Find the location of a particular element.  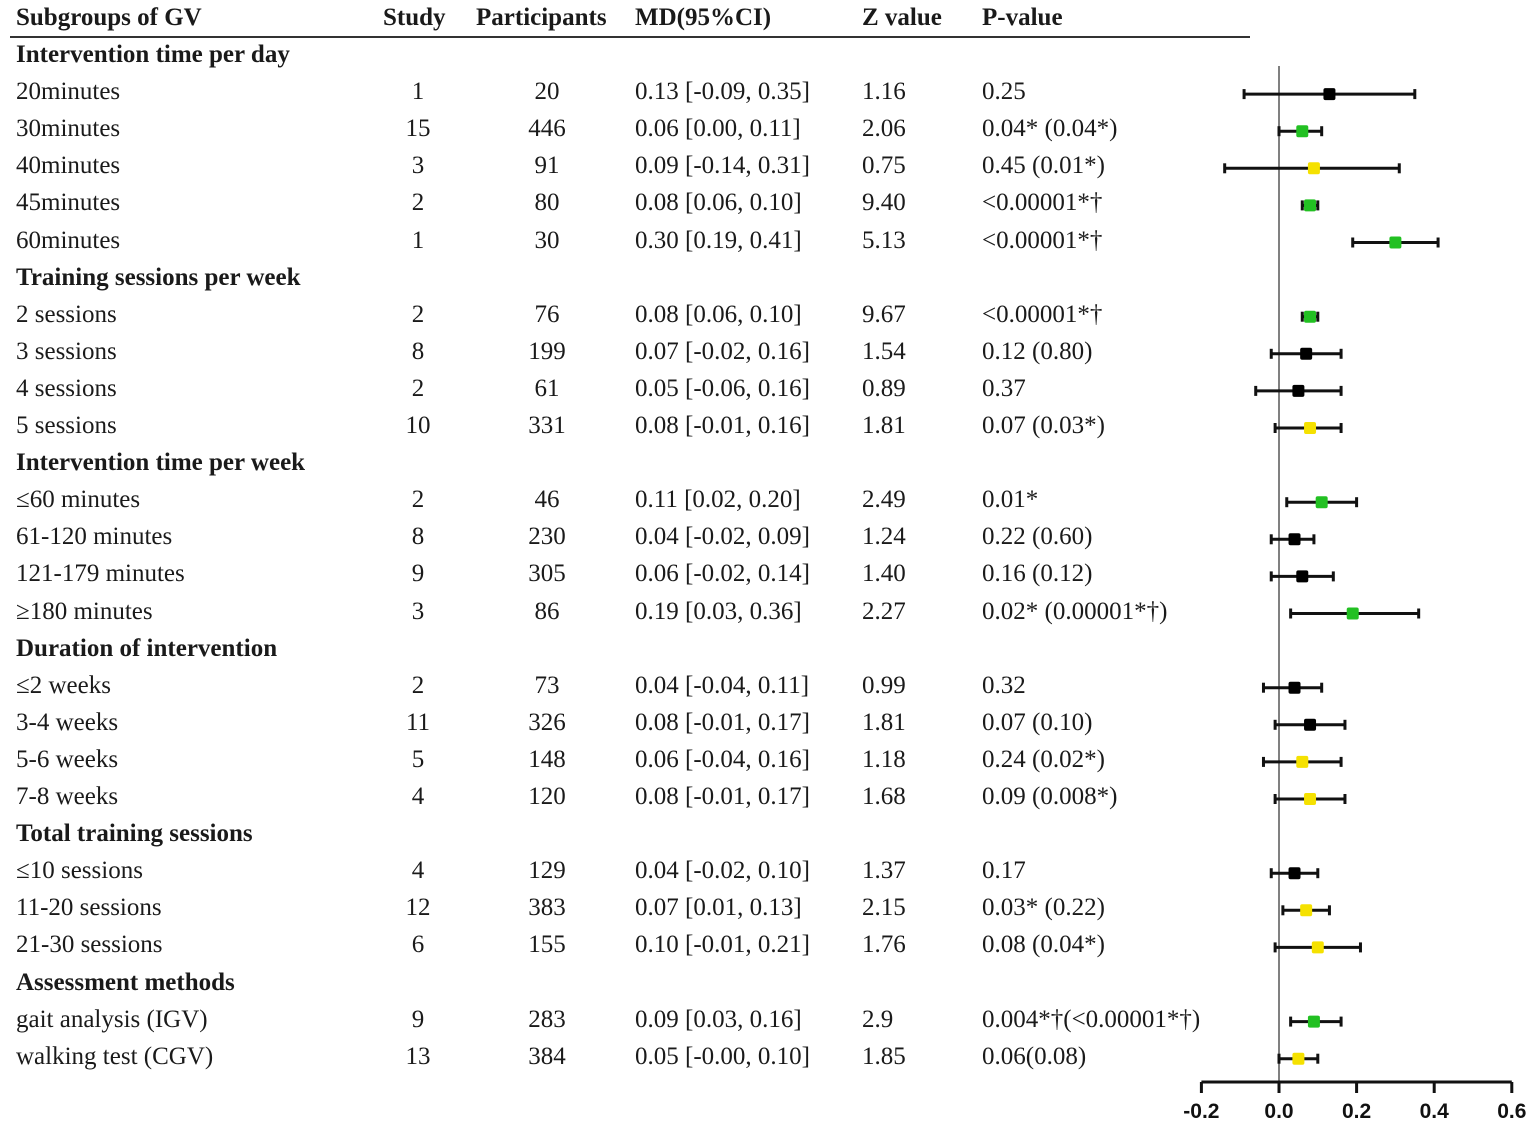

md-ci: 0.07 [0.01, 0.13] is located at coordinates (718, 908).